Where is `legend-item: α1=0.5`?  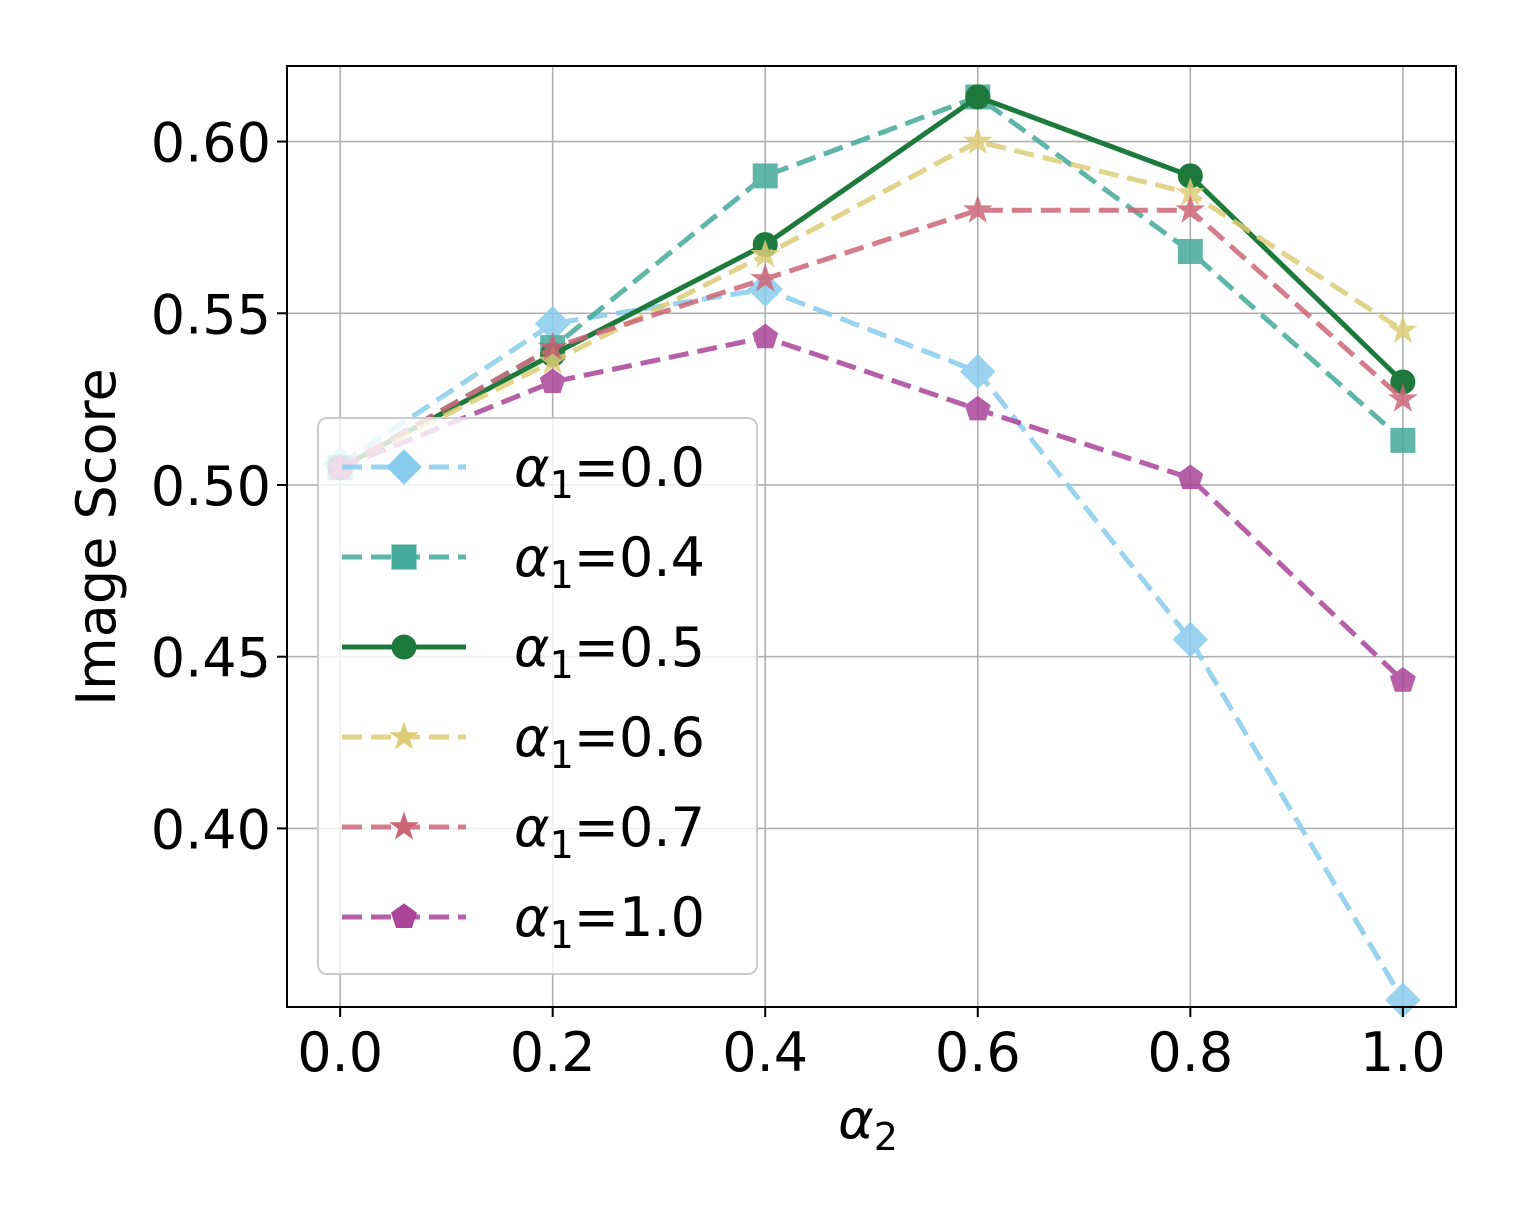 legend-item: α1=0.5 is located at coordinates (523, 651).